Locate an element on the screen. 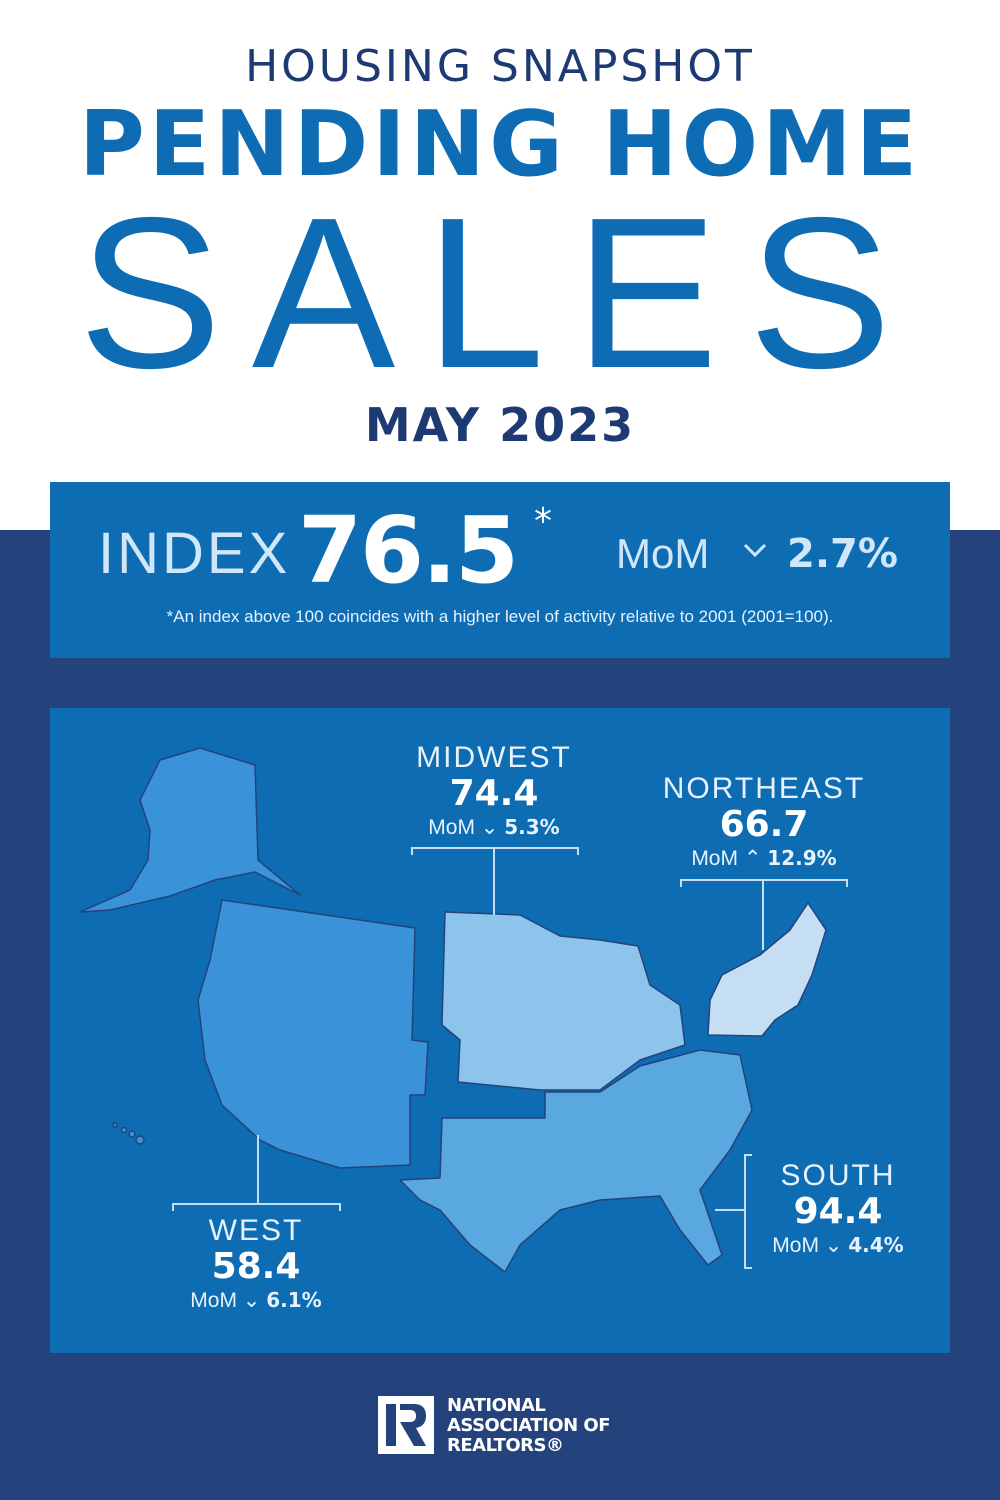 The height and width of the screenshot is (1500, 1000). region-label-south: SOUTH 94.4 MoM ⌄ 4.4% is located at coordinates (838, 1209).